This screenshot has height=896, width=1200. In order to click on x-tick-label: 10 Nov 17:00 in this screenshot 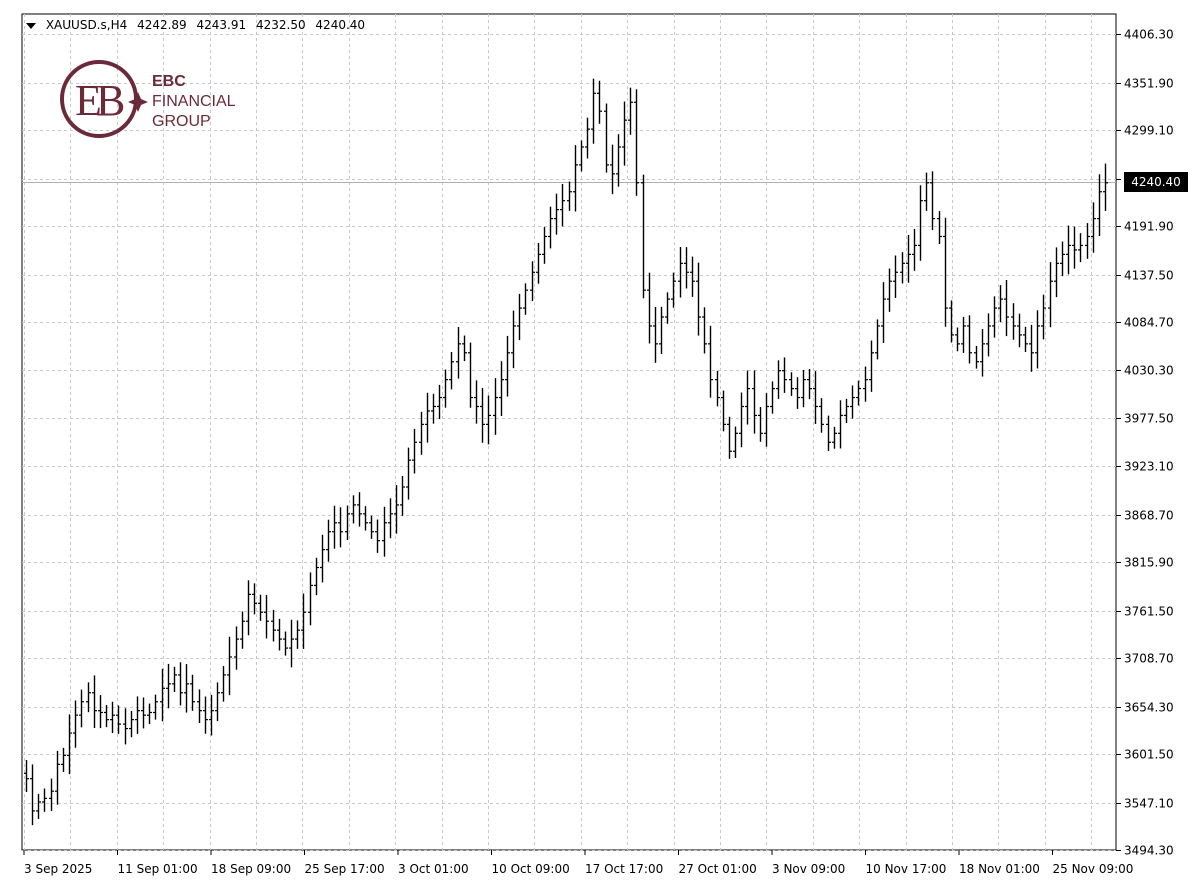, I will do `click(906, 869)`.